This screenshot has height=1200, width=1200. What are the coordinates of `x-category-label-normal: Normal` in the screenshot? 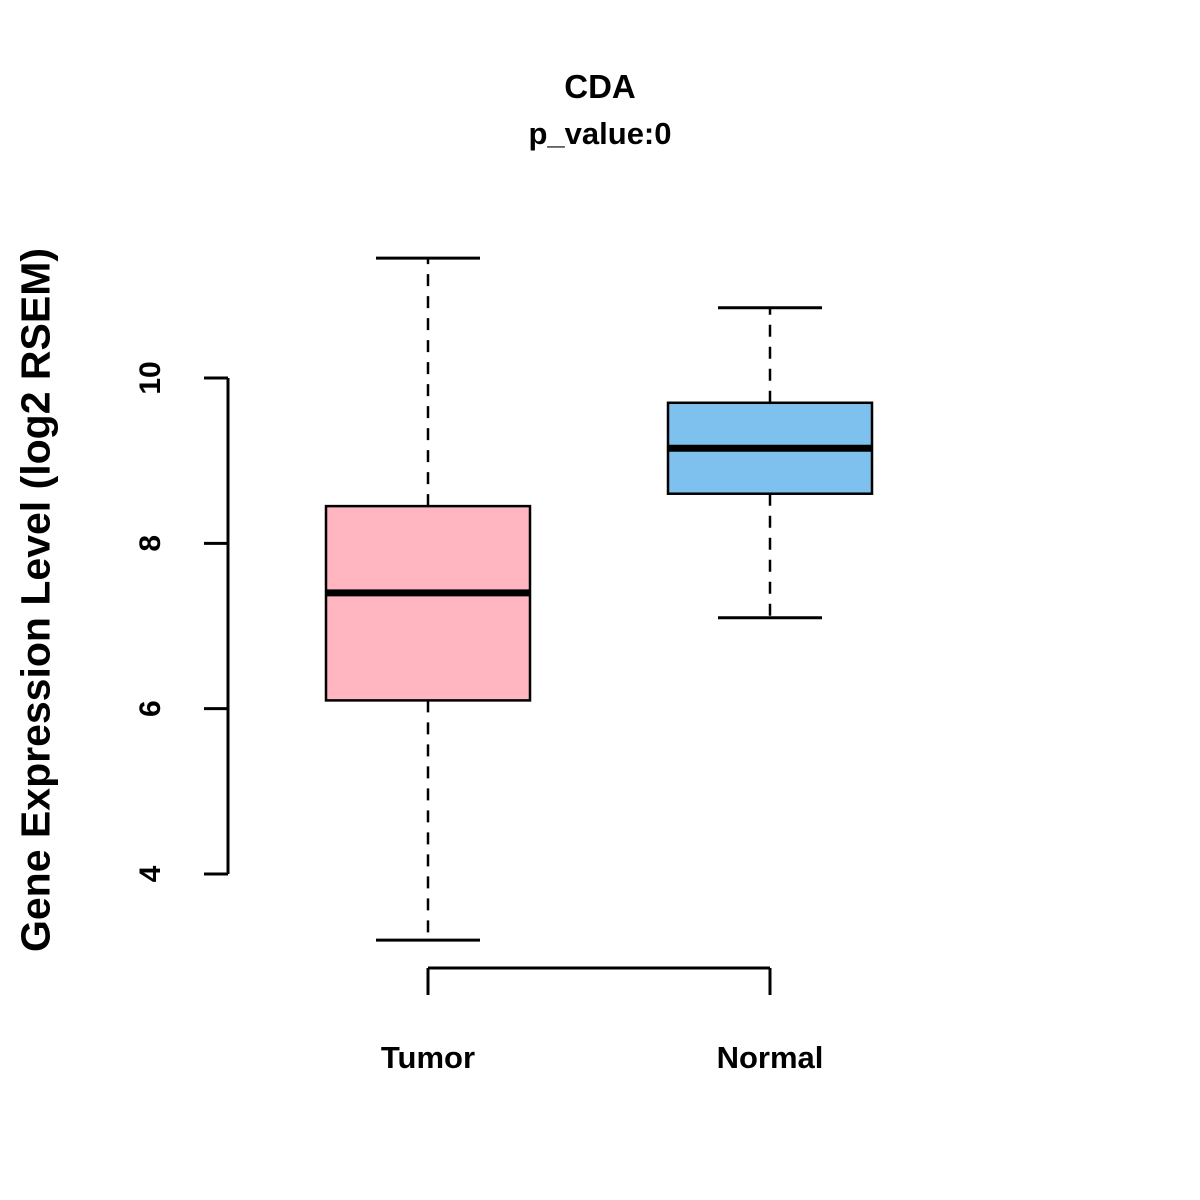 It's located at (770, 1057).